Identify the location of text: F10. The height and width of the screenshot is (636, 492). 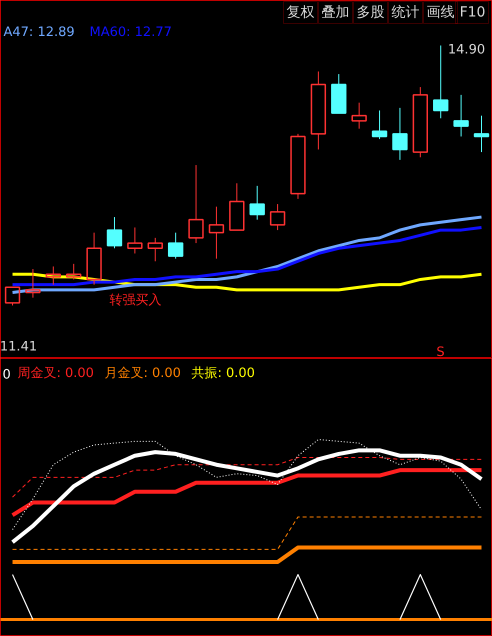
(473, 12).